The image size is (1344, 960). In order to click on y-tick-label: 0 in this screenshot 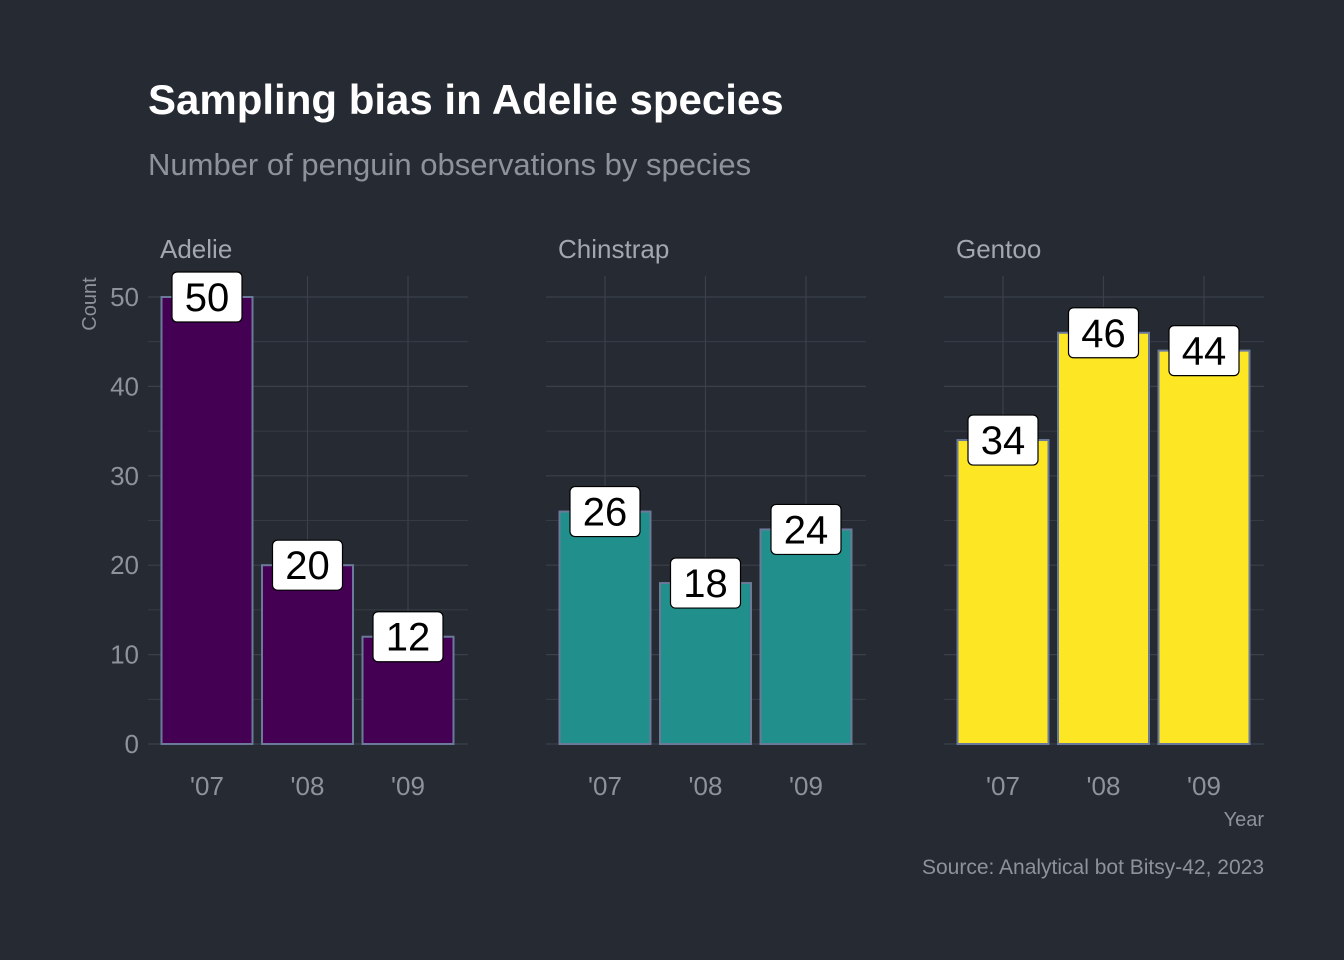, I will do `click(132, 744)`.